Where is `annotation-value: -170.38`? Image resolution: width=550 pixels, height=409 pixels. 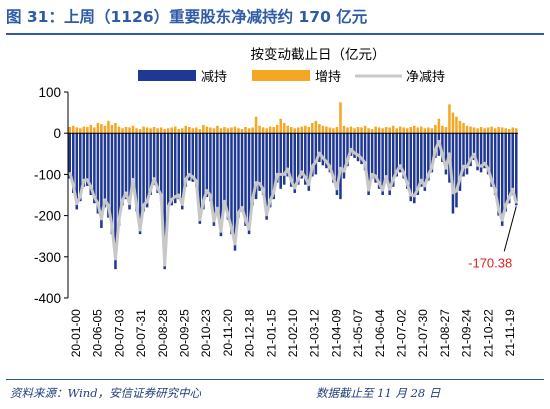
annotation-value: -170.38 is located at coordinates (490, 262).